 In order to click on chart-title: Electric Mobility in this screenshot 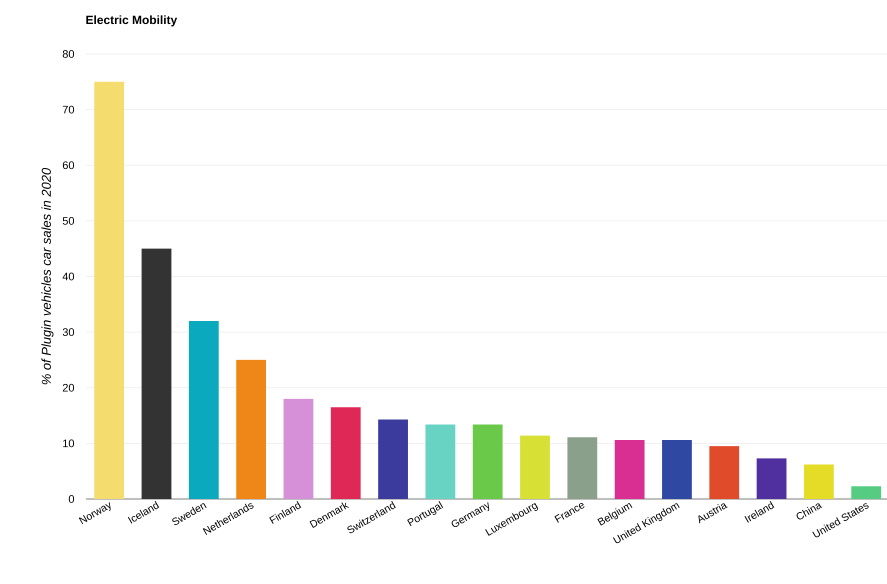, I will do `click(132, 20)`.